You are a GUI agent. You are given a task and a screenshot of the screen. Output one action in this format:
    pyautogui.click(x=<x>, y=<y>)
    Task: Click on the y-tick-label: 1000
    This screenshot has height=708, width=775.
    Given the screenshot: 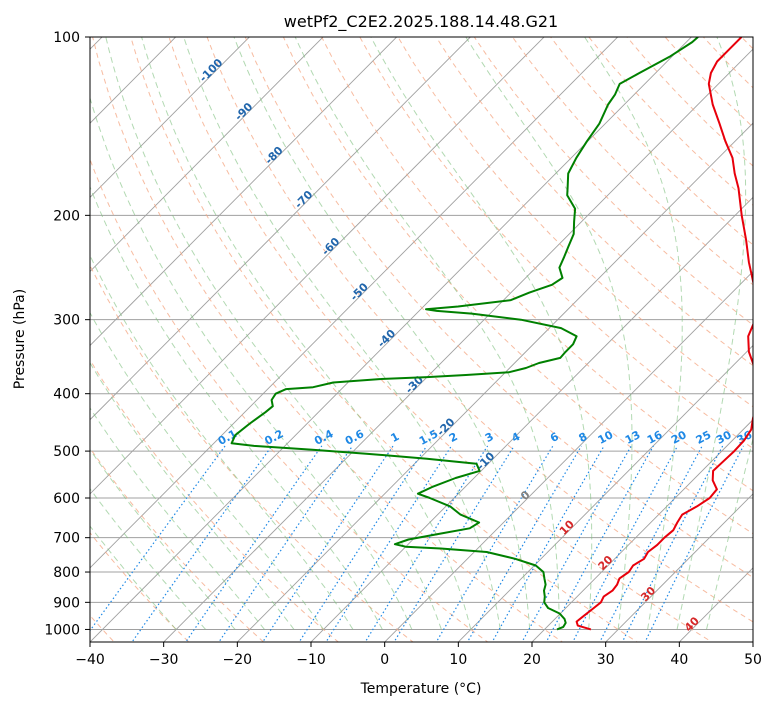 What is the action you would take?
    pyautogui.click(x=62, y=630)
    